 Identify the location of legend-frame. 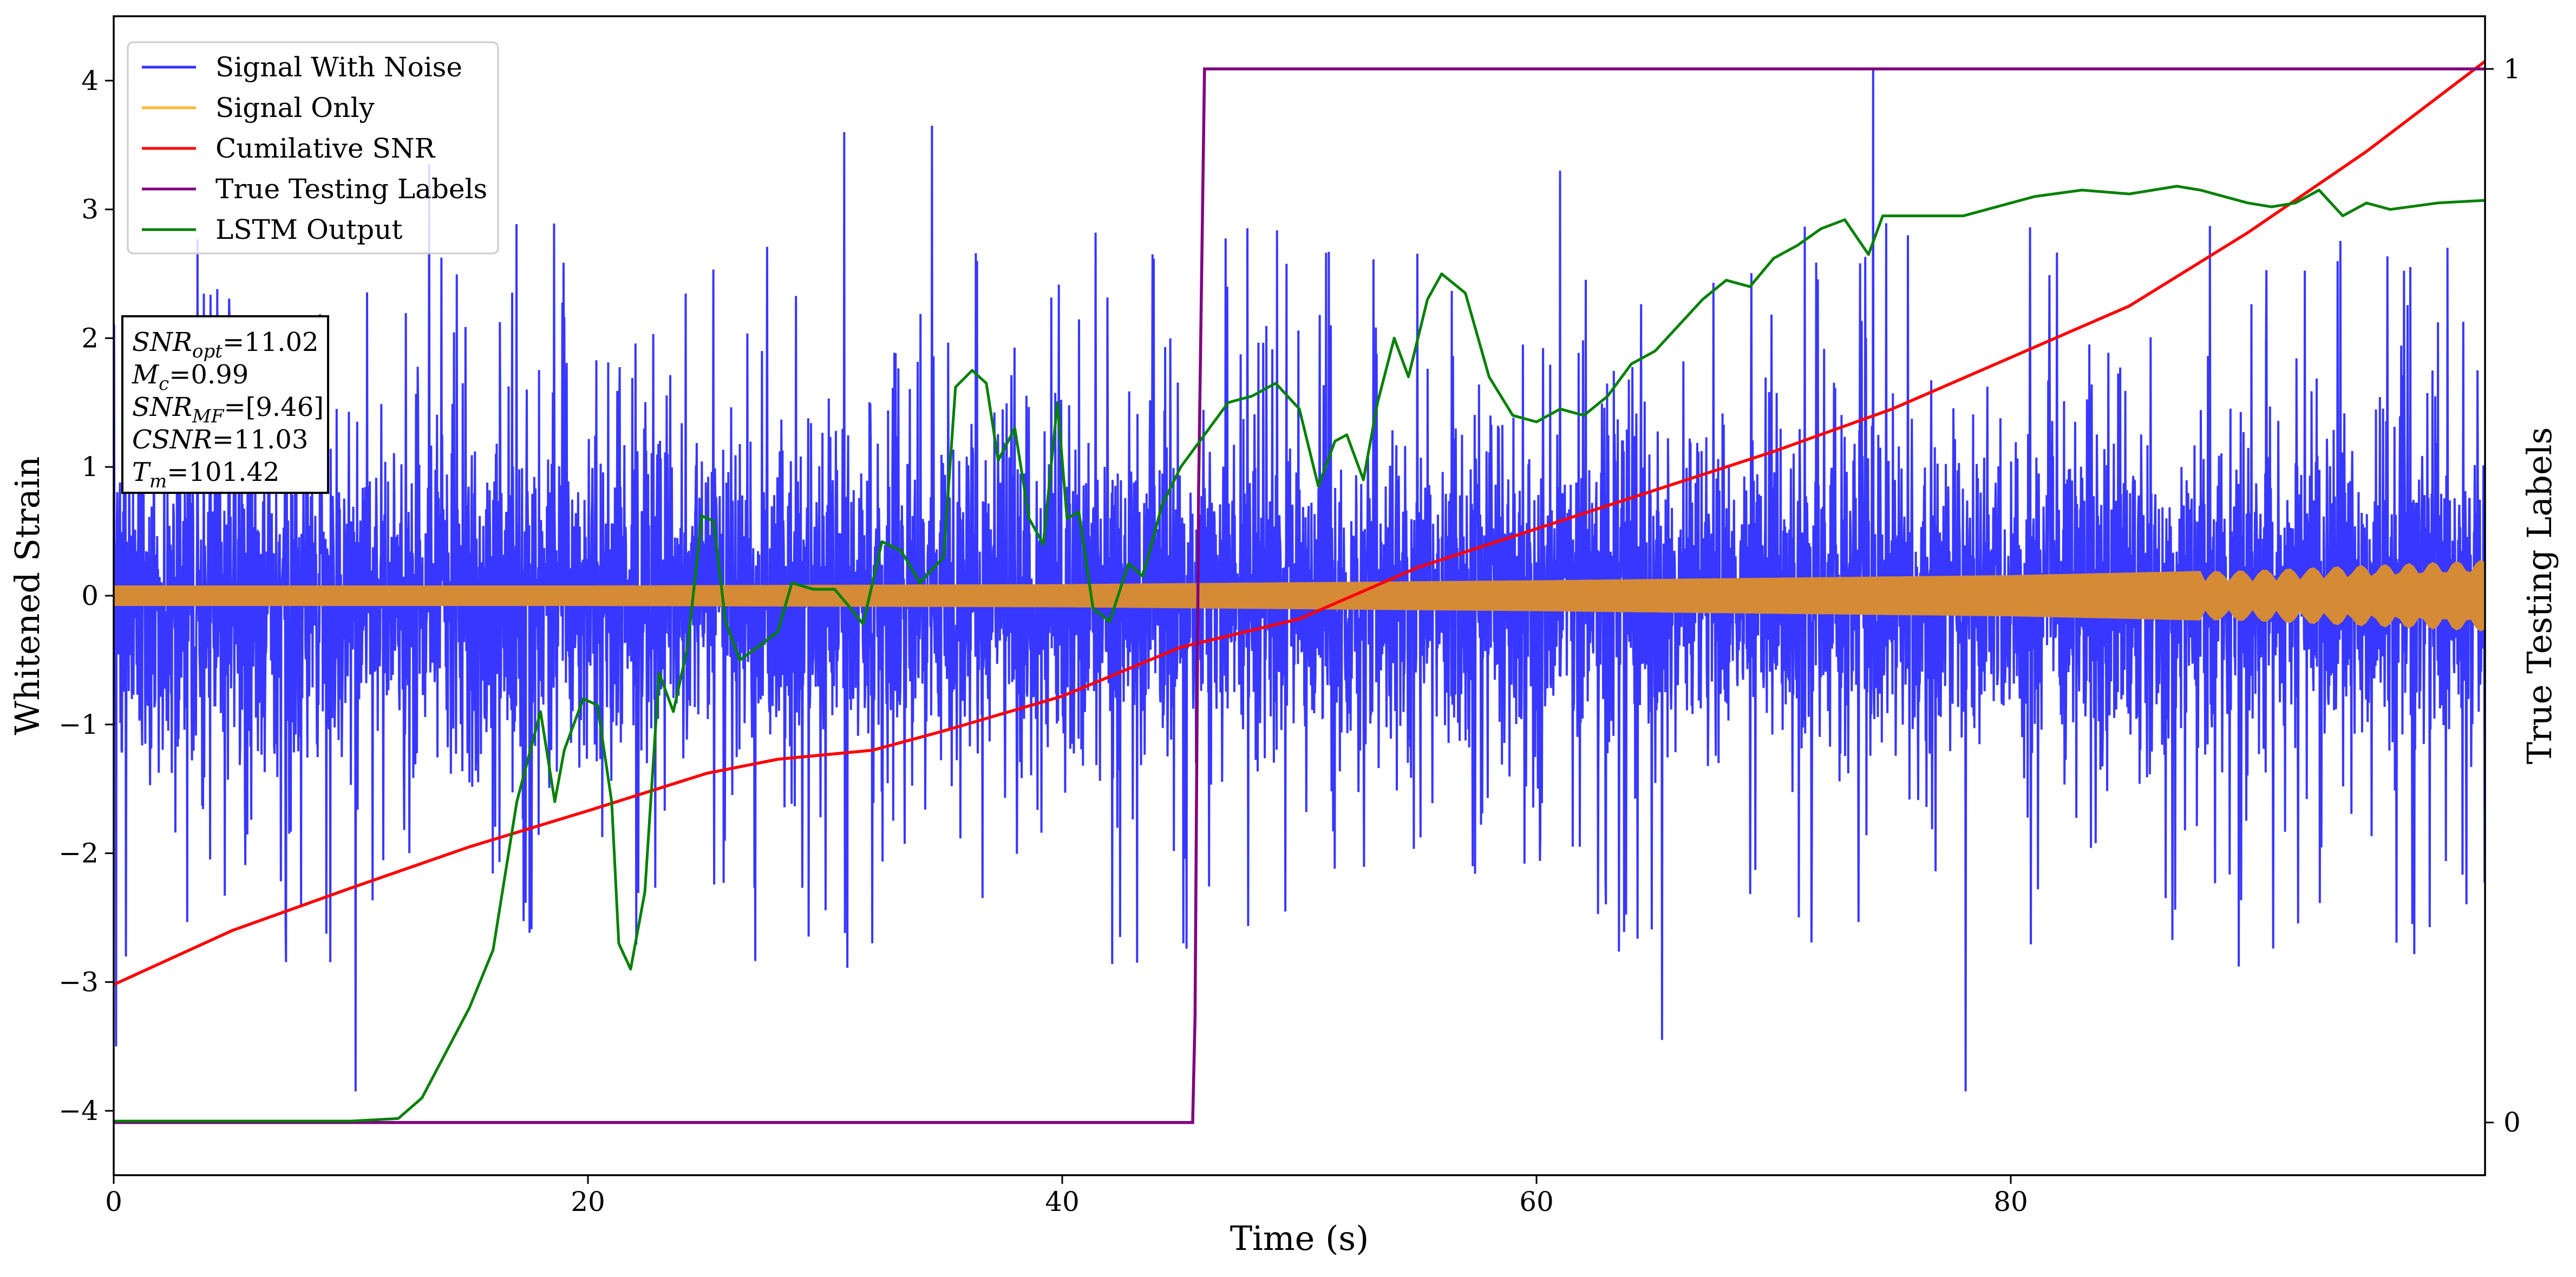
(313, 148).